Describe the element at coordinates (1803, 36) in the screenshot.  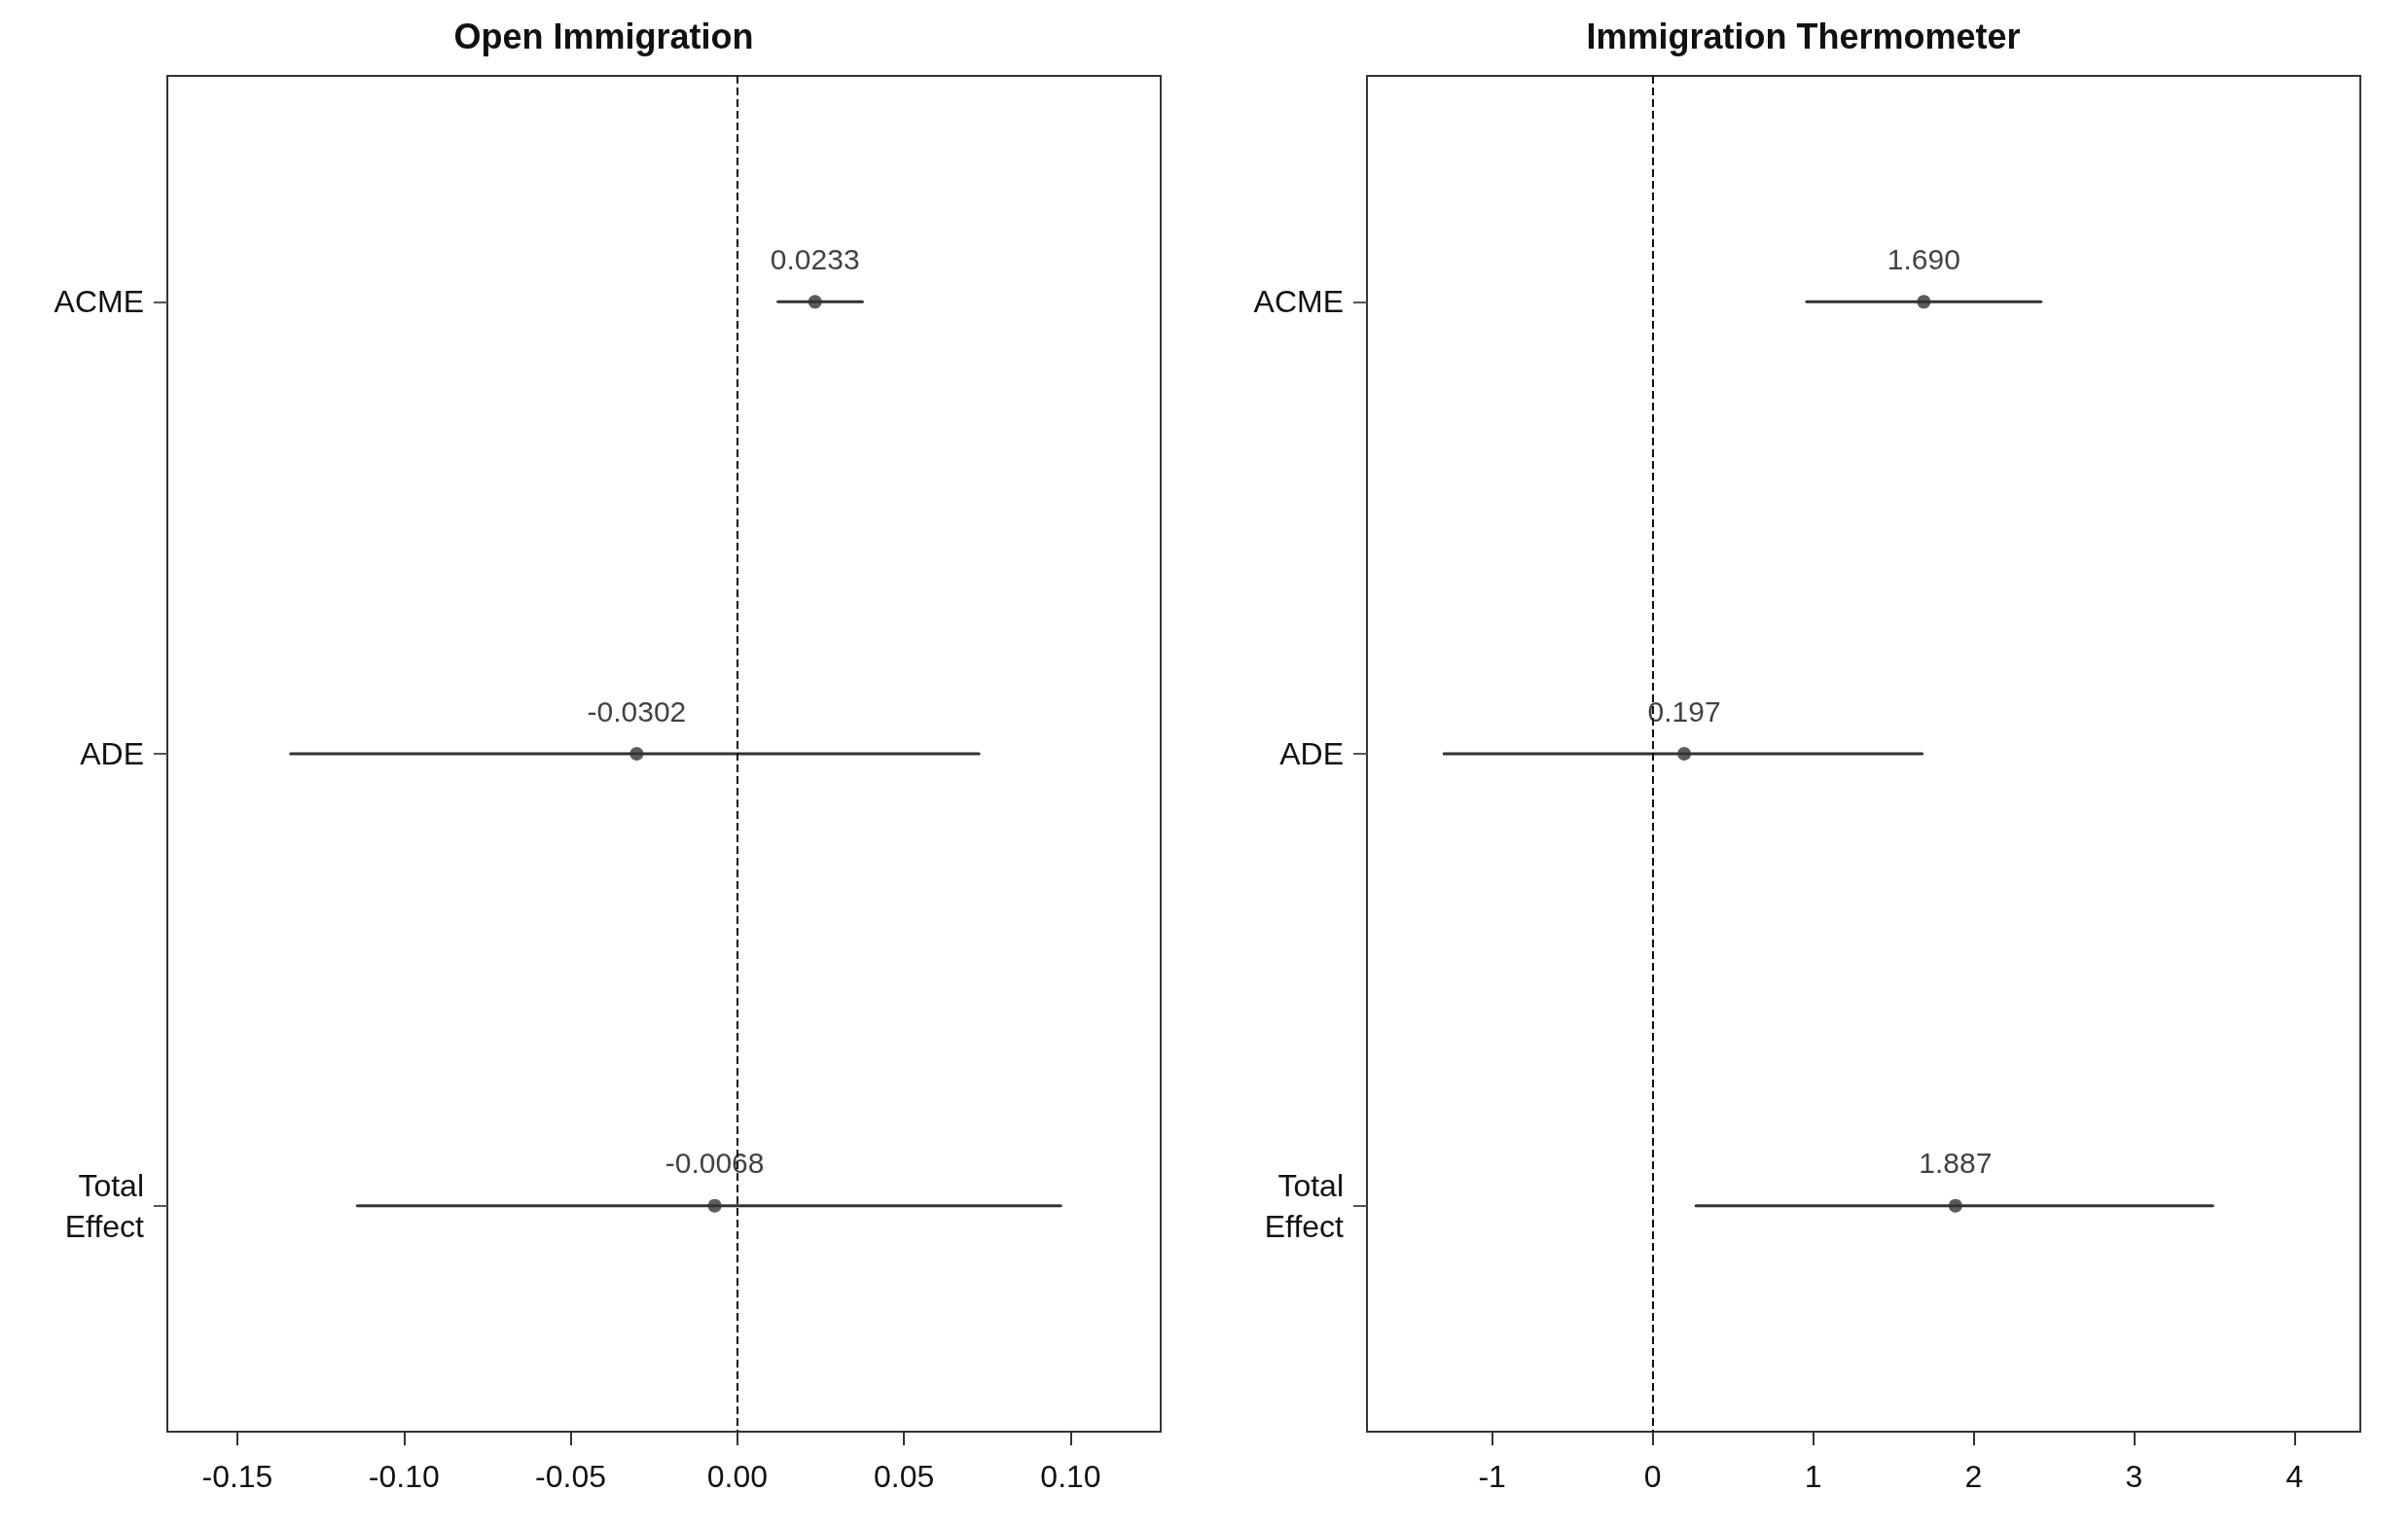
I see `chart-title: Immigration Thermometer` at that location.